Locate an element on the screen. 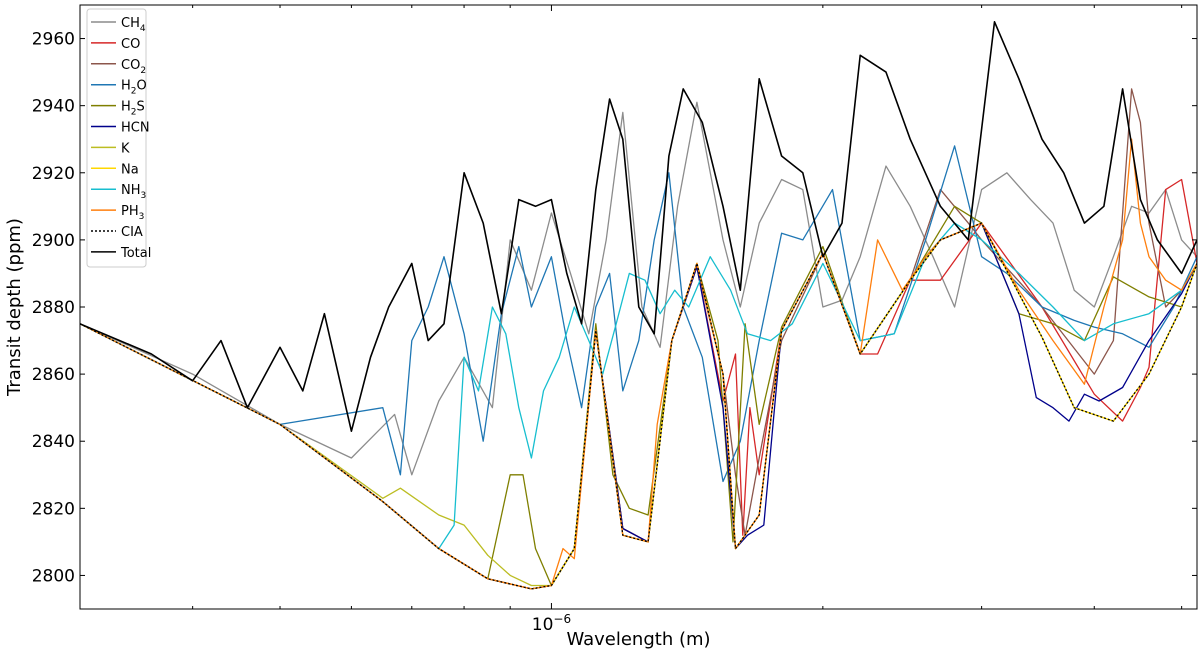 Image resolution: width=1200 pixels, height=657 pixels. legend-label-ch4: CH4 is located at coordinates (133, 25).